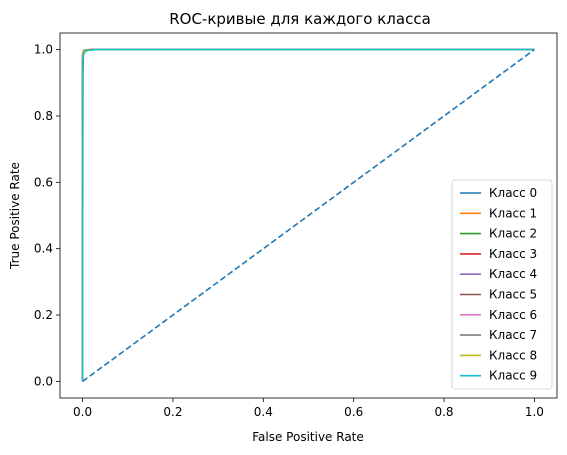 The height and width of the screenshot is (455, 567). I want to click on y-axis: 0.0 0.2 0.4 0.6 0.8 1.0, so click(47, 215).